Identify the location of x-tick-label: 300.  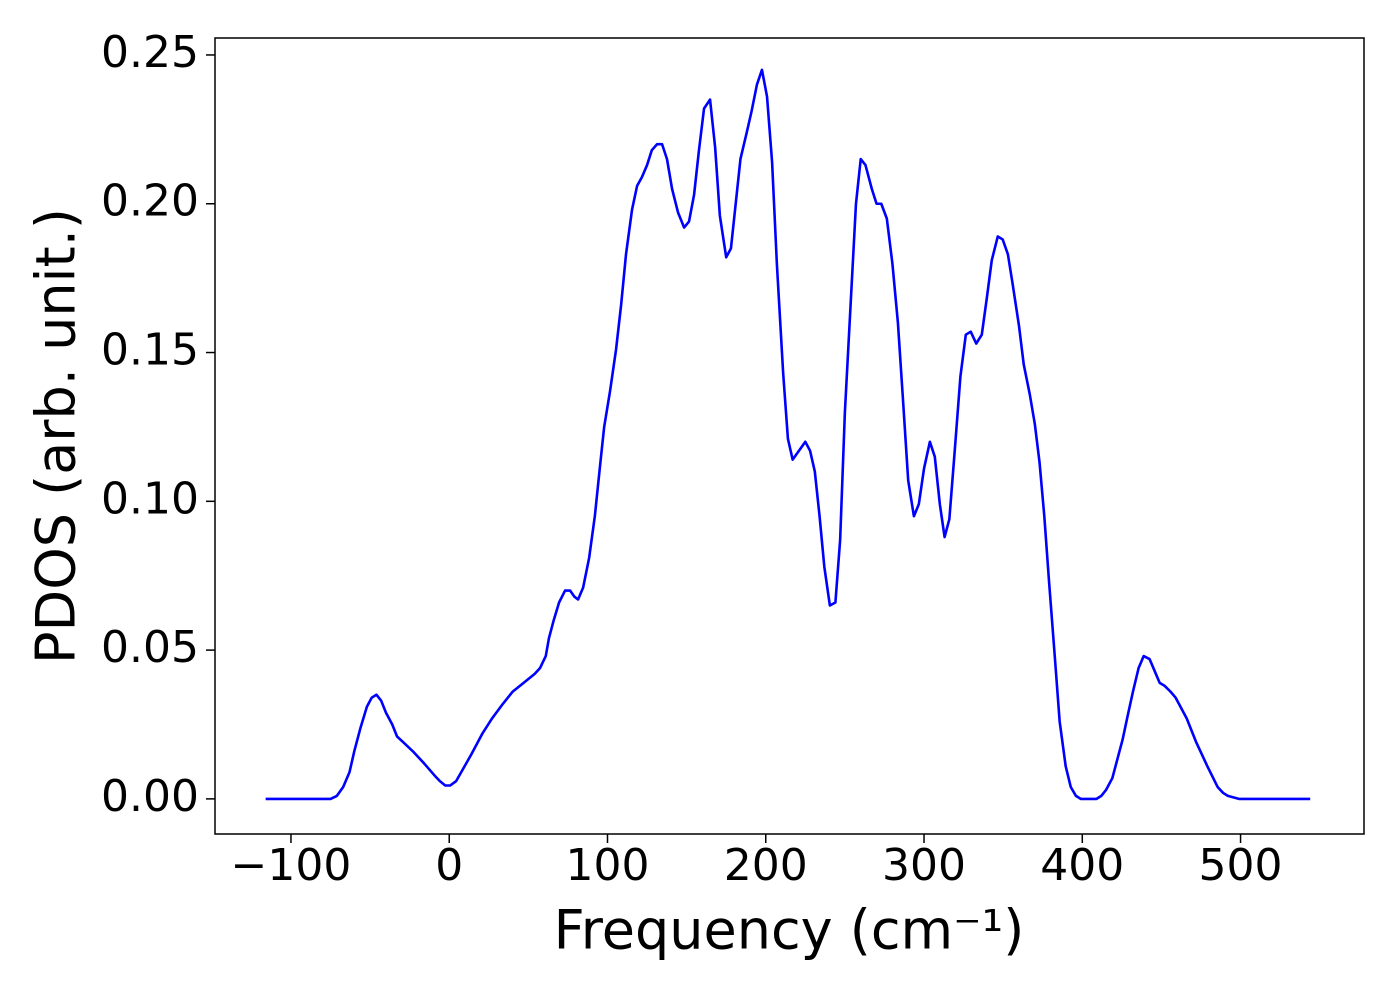
(924, 865).